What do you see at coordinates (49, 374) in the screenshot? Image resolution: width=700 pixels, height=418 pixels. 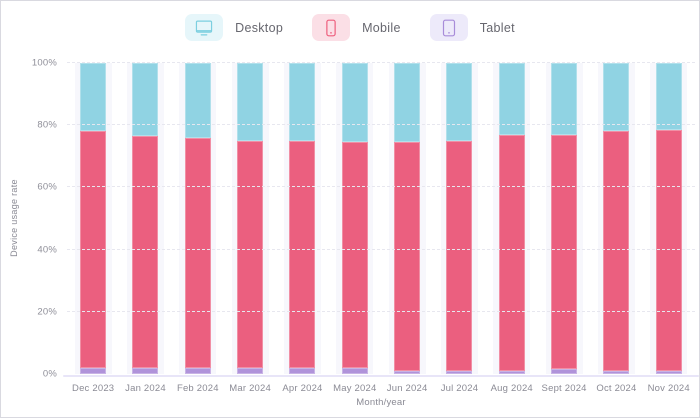 I see `y-tick-label-0: 0%` at bounding box center [49, 374].